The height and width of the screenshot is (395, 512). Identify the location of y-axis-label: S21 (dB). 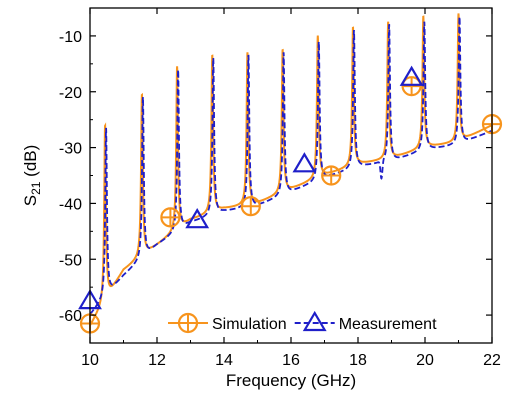
(32, 176).